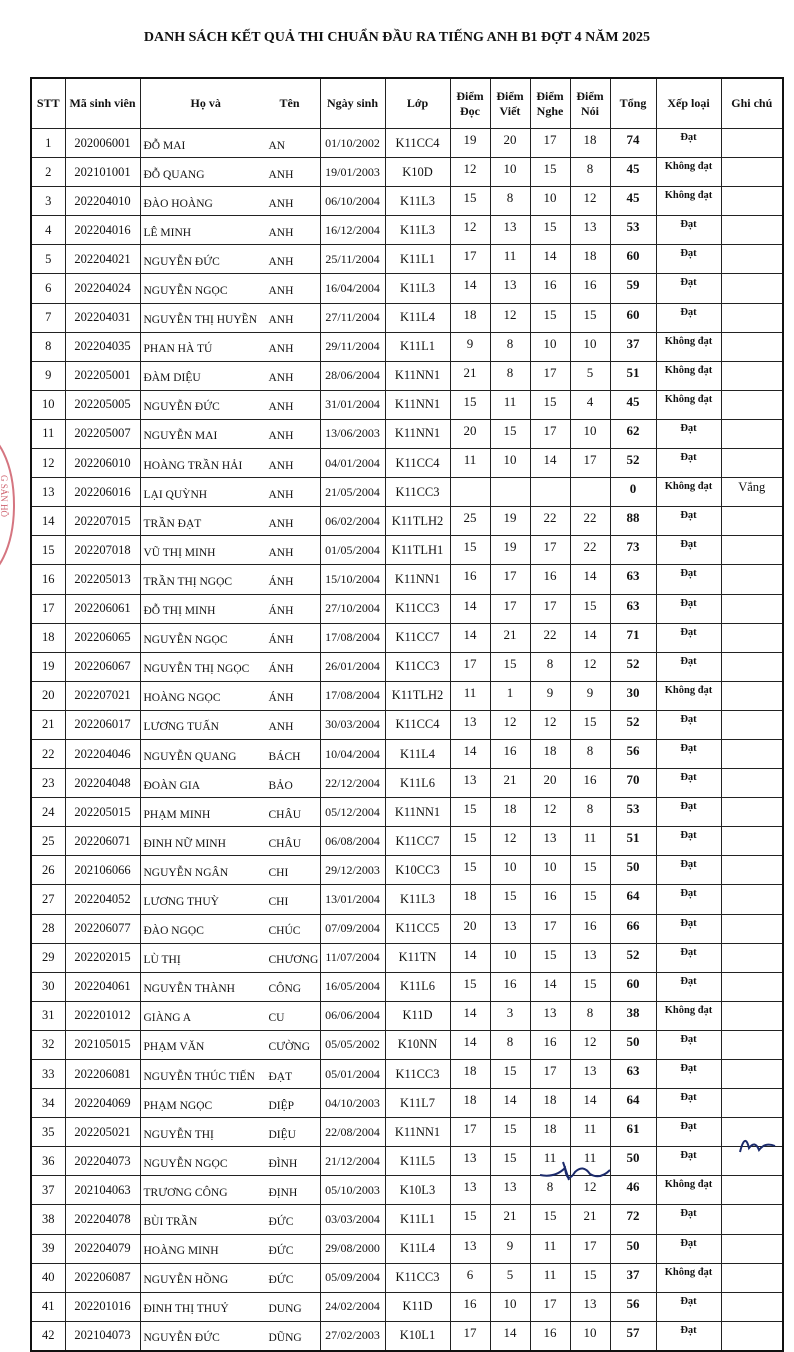 This screenshot has height=1352, width=794. Describe the element at coordinates (510, 172) in the screenshot. I see `cell-writing: 10` at that location.